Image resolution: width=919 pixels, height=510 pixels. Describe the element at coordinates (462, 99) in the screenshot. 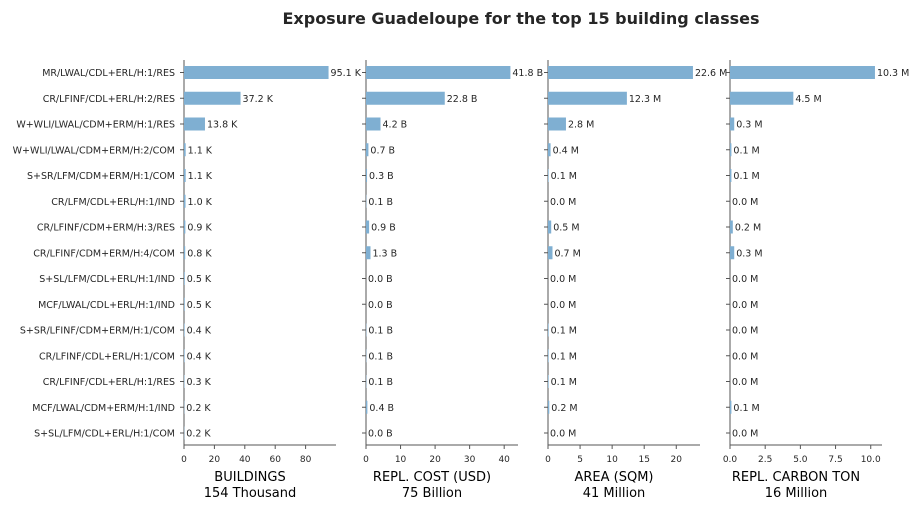

I see `data-label: 22.8 B` at that location.